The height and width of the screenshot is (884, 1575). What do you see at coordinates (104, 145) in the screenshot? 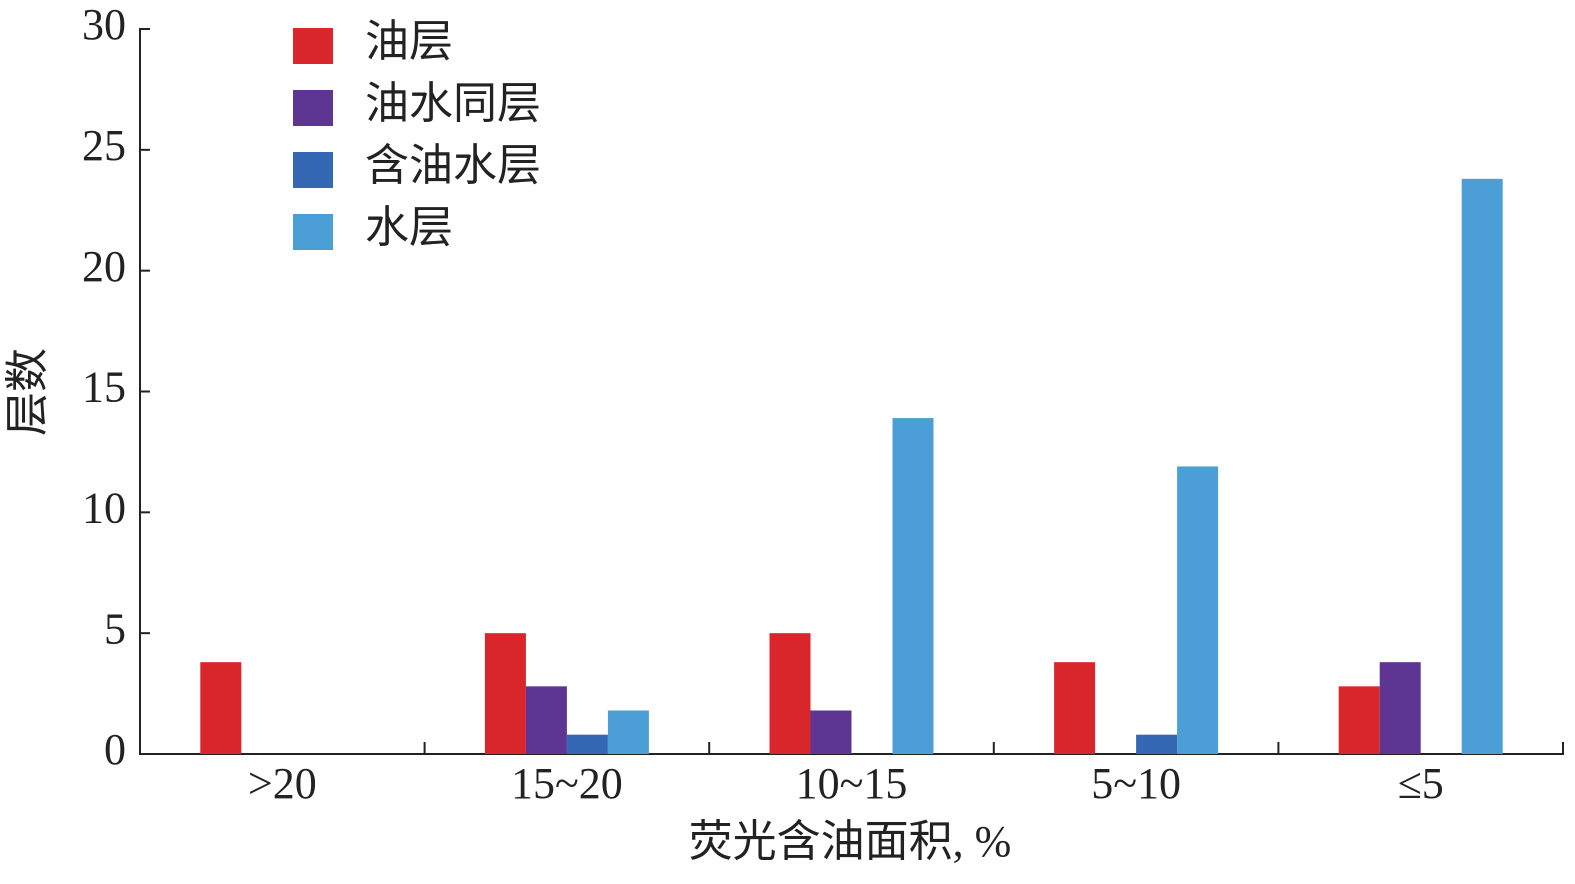
I see `y-tick-label: 25` at bounding box center [104, 145].